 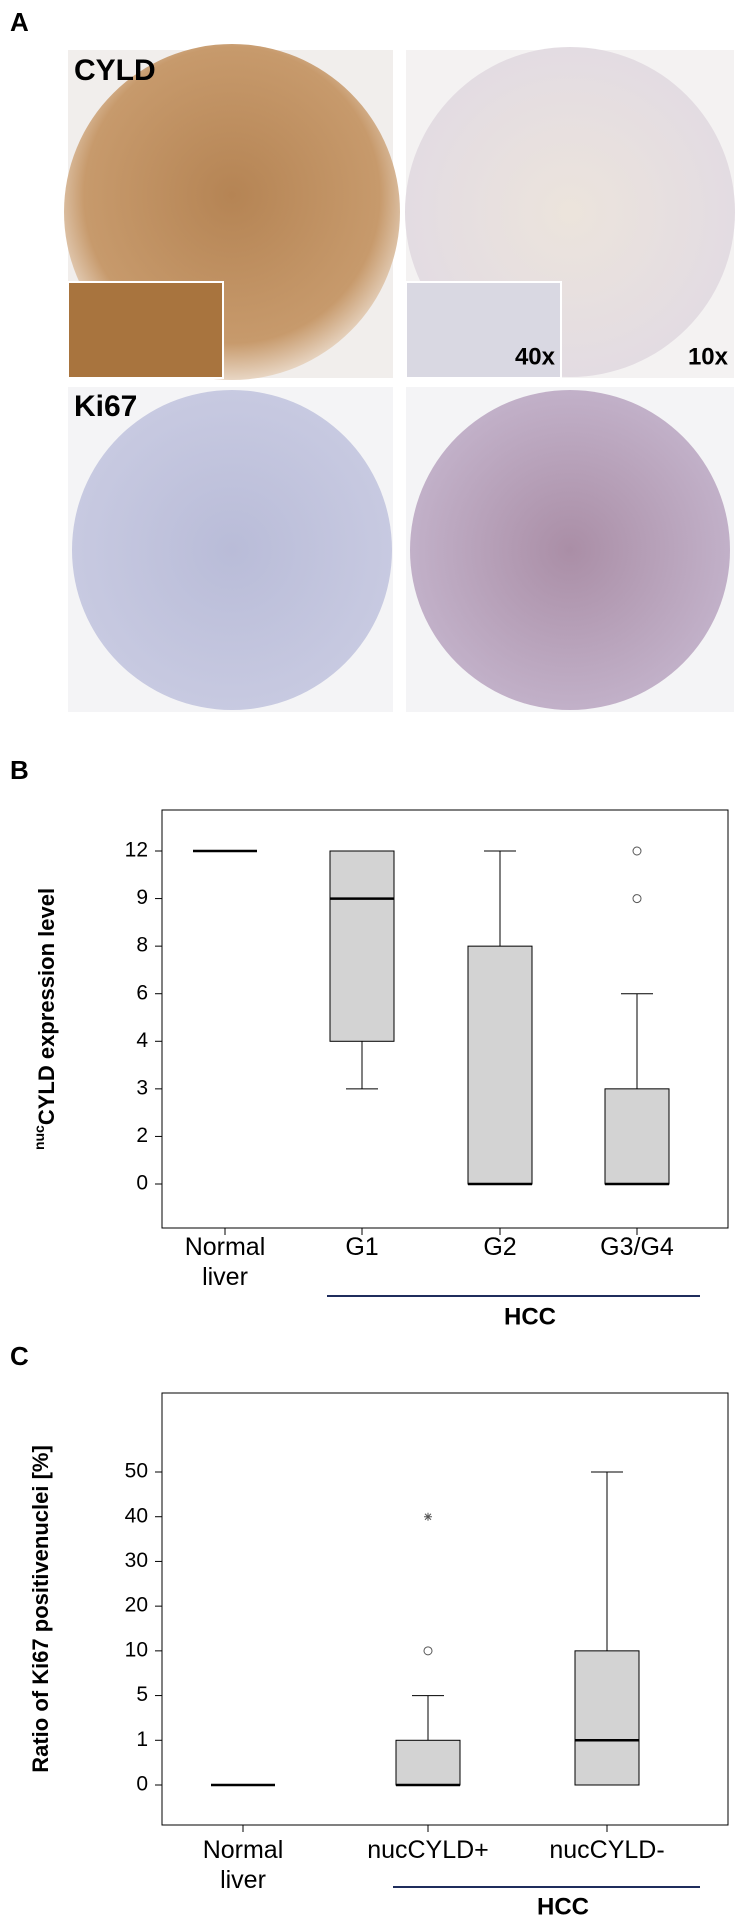 I want to click on y-axis-label: Ratio of Ki67 positivenuclei [%], so click(x=40, y=1609).